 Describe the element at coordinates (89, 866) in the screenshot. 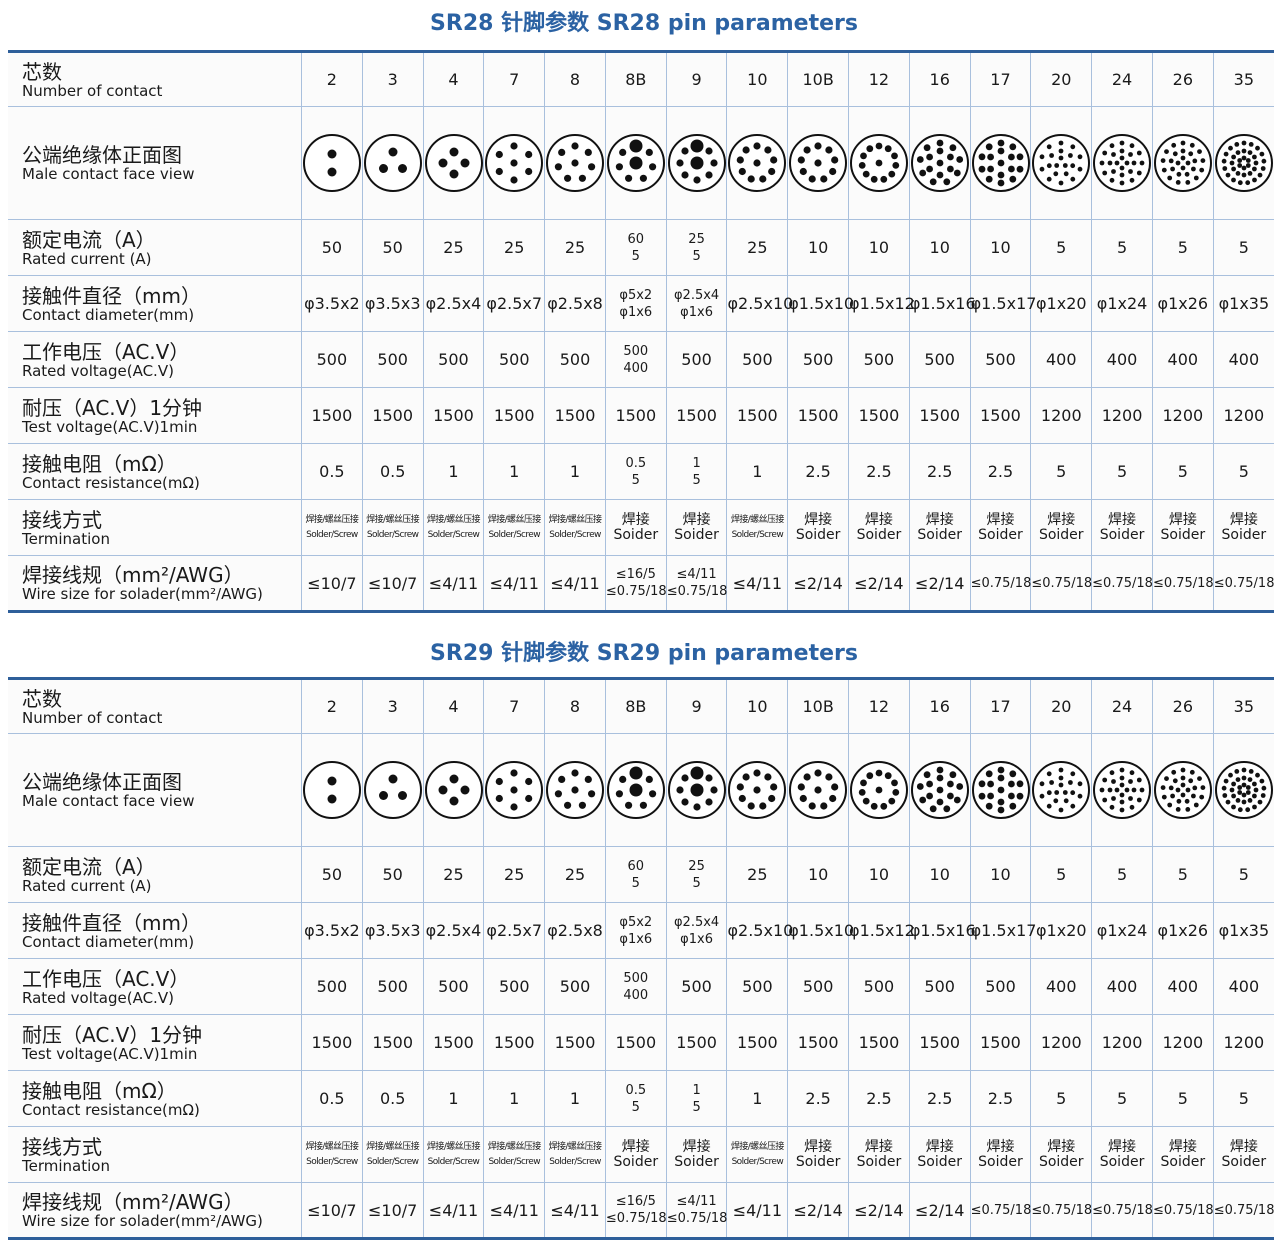

I see `row-label-zh: 额定电流（A）` at that location.